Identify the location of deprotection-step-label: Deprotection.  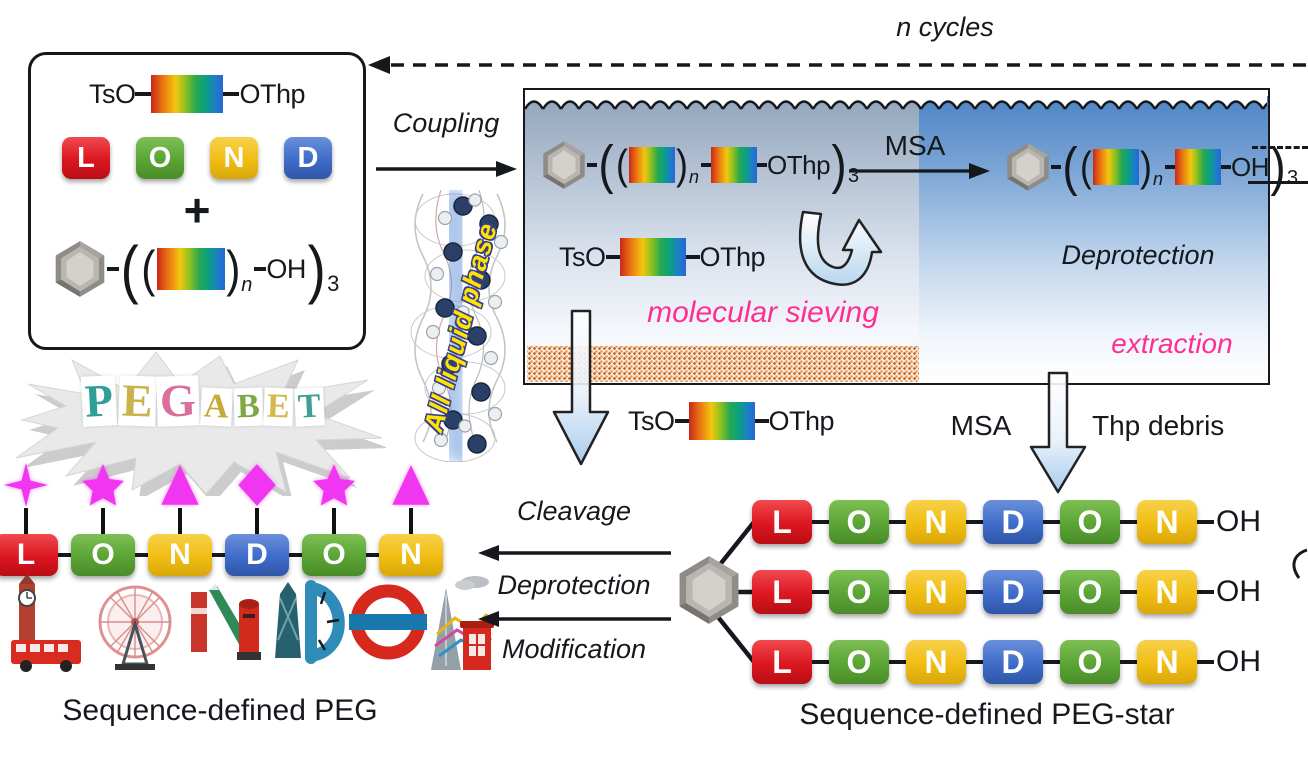
(574, 585).